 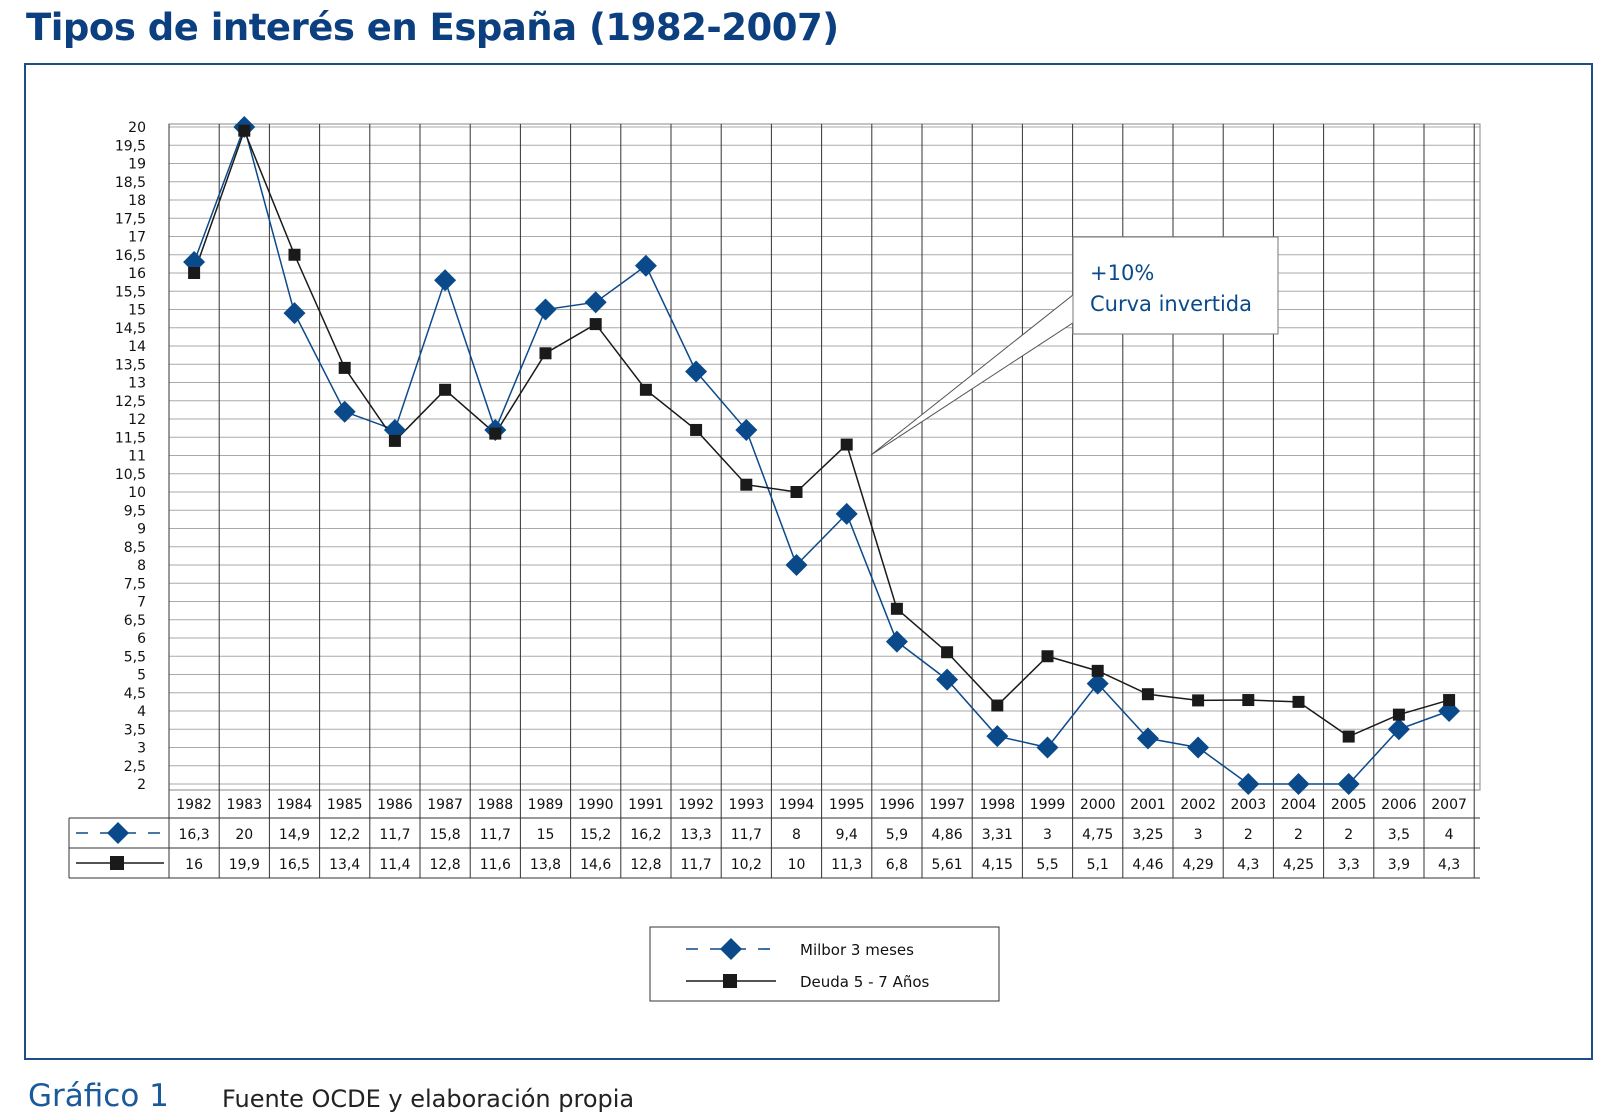 What do you see at coordinates (847, 805) in the screenshot?
I see `x-tick-label: 1995` at bounding box center [847, 805].